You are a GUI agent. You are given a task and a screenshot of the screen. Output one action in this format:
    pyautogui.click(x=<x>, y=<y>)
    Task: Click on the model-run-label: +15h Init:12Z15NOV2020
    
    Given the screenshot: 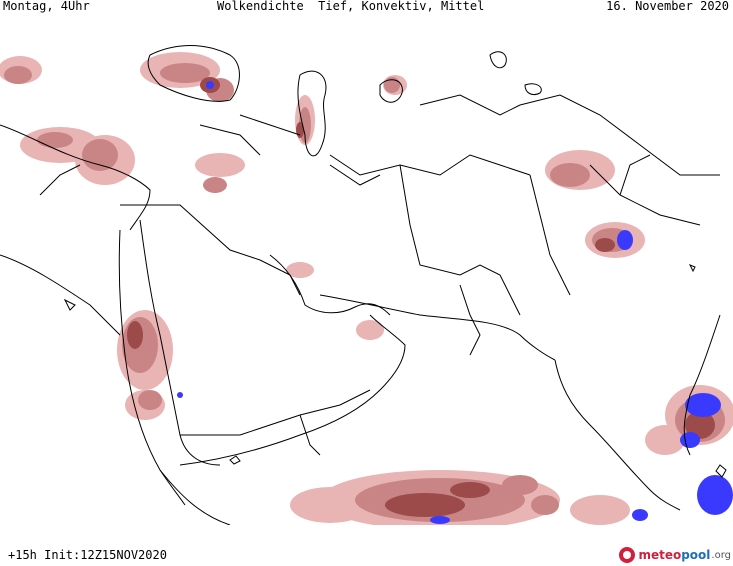 What is the action you would take?
    pyautogui.click(x=87, y=555)
    